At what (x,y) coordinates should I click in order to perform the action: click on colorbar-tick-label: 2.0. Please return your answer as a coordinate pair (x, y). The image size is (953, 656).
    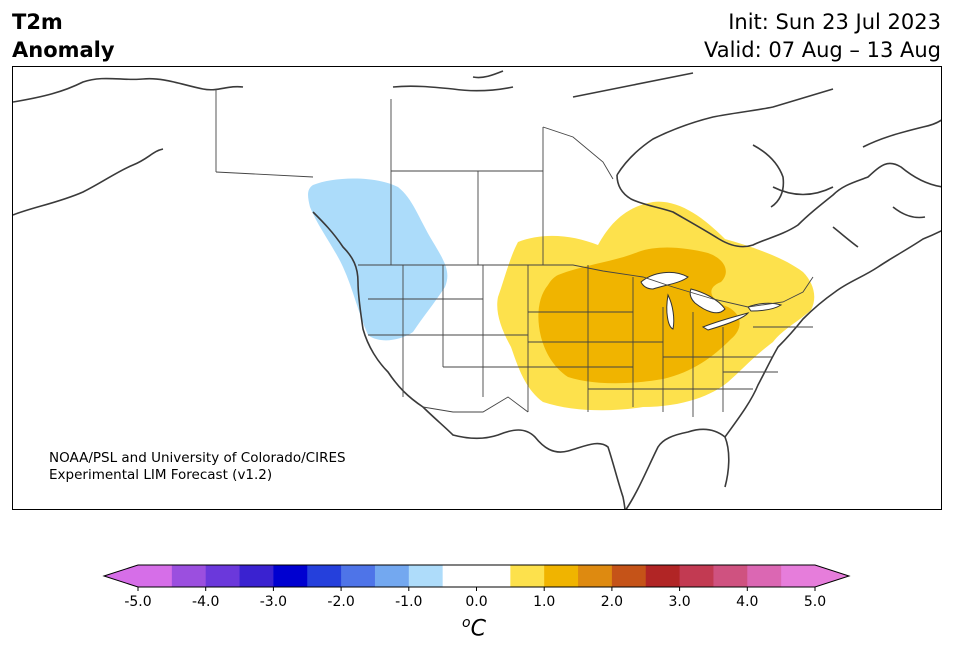
    Looking at the image, I should click on (612, 602).